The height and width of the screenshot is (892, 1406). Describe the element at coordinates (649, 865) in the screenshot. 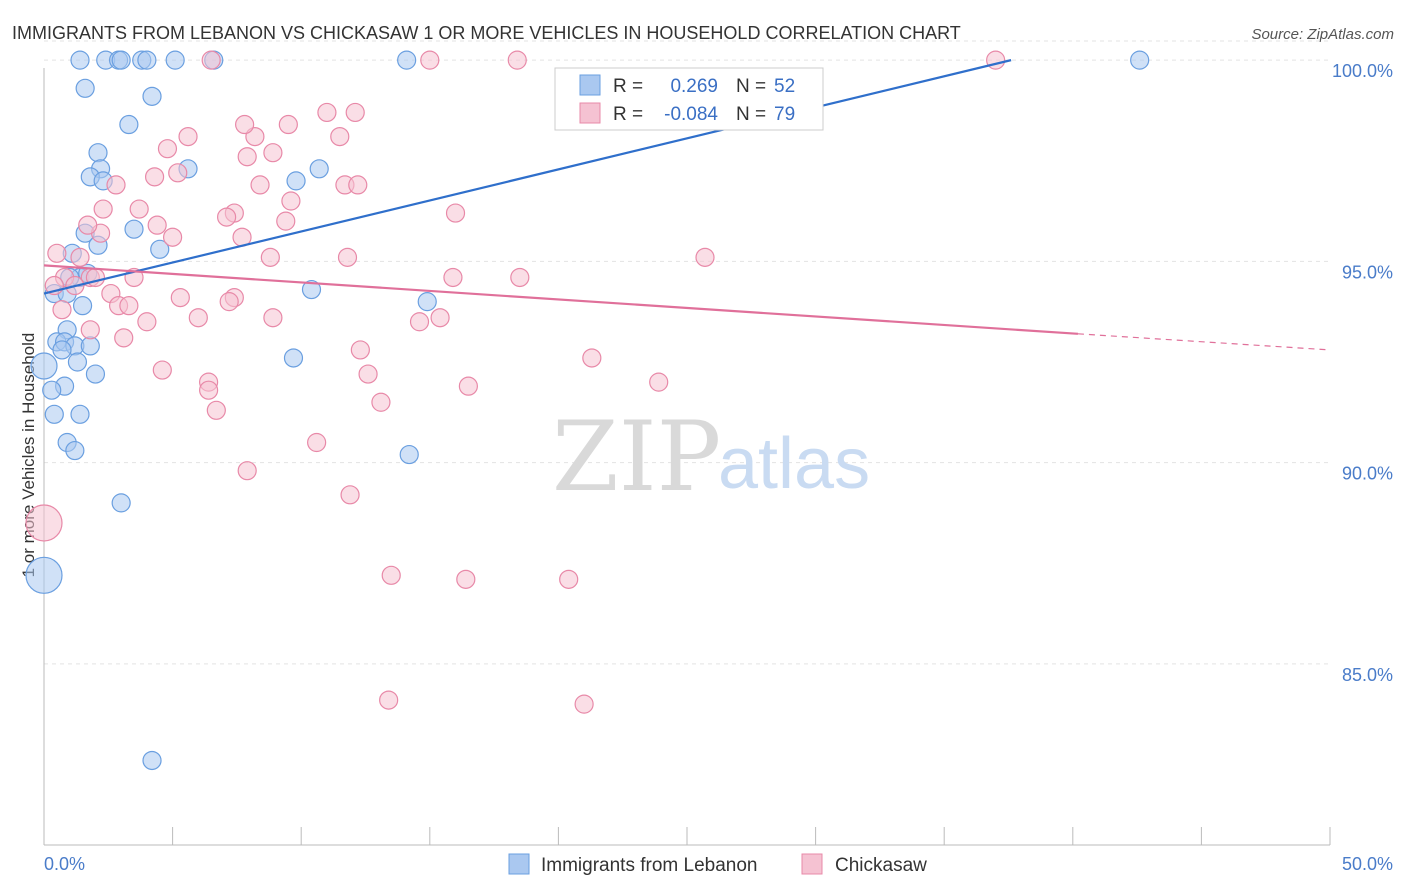

I see `legend-label-lebanon: Immigrants from Lebanon` at that location.